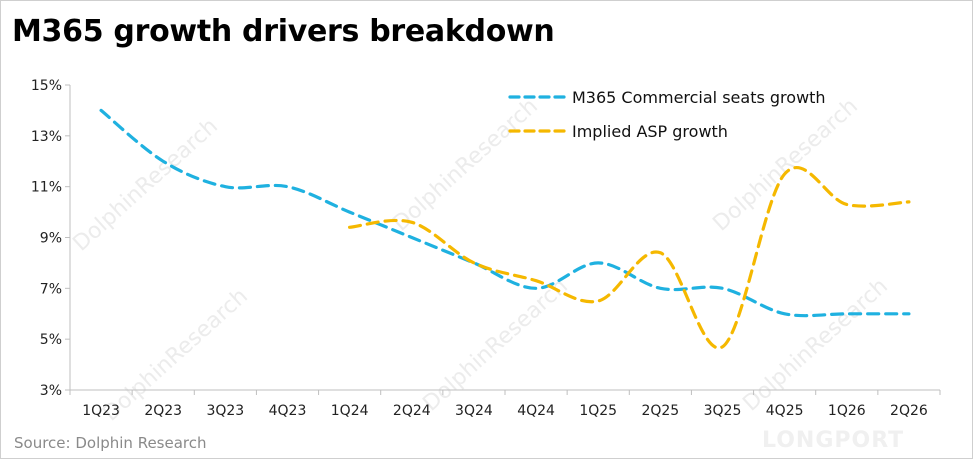 The width and height of the screenshot is (973, 459). I want to click on x-tick-label: 1Q23, so click(101, 411).